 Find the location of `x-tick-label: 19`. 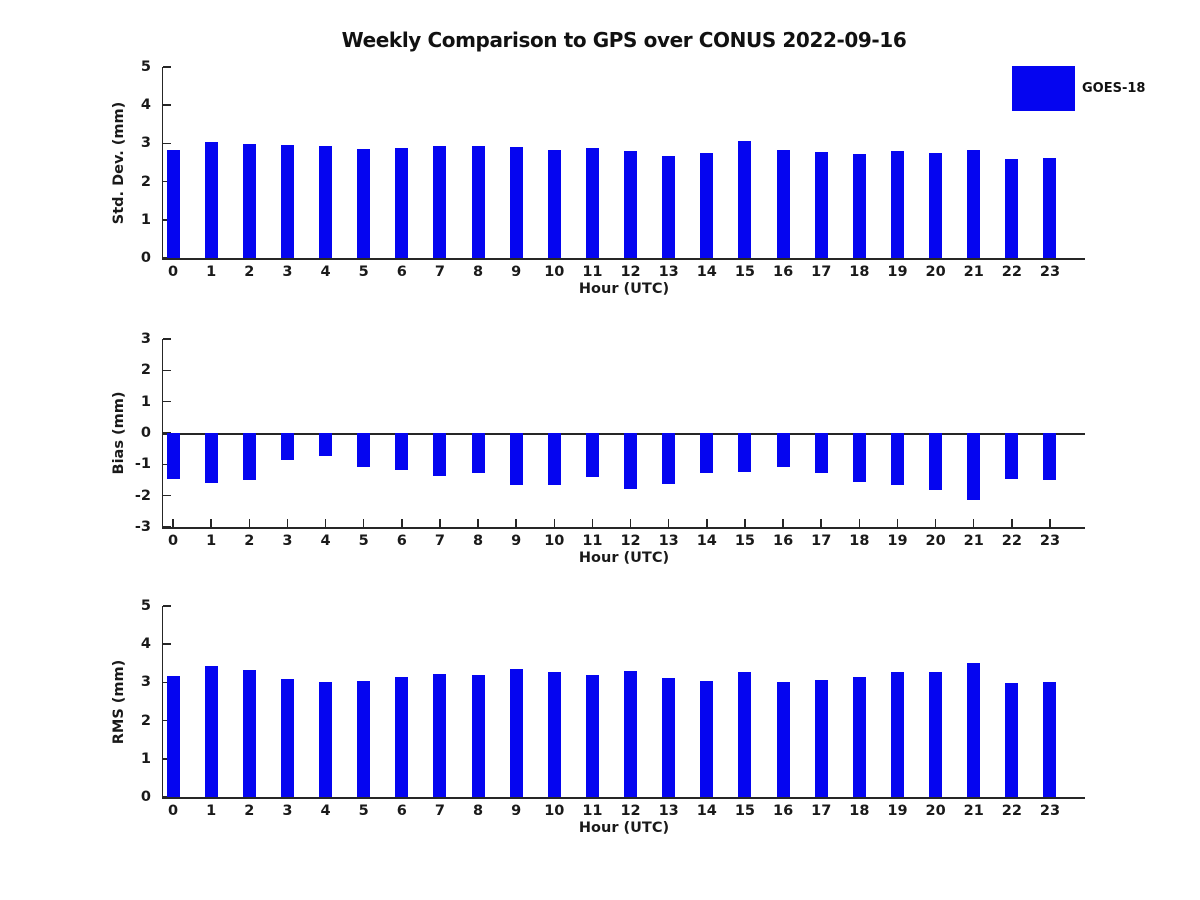

x-tick-label: 19 is located at coordinates (897, 541).